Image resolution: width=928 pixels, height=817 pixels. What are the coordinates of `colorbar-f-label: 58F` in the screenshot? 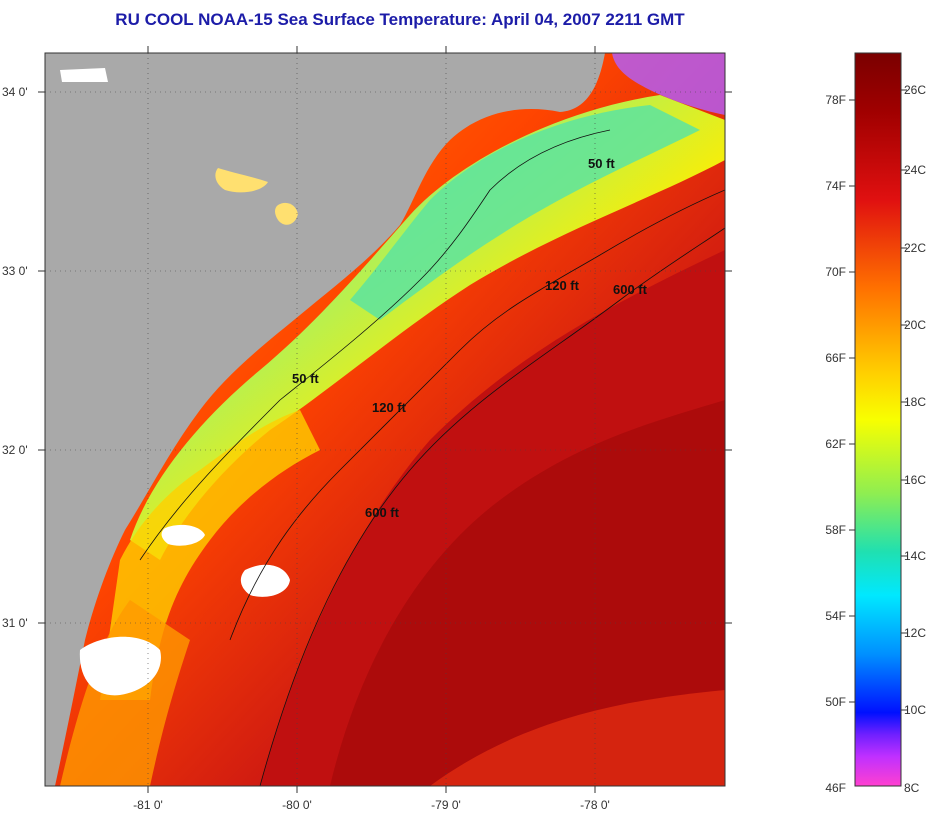 It's located at (835, 530).